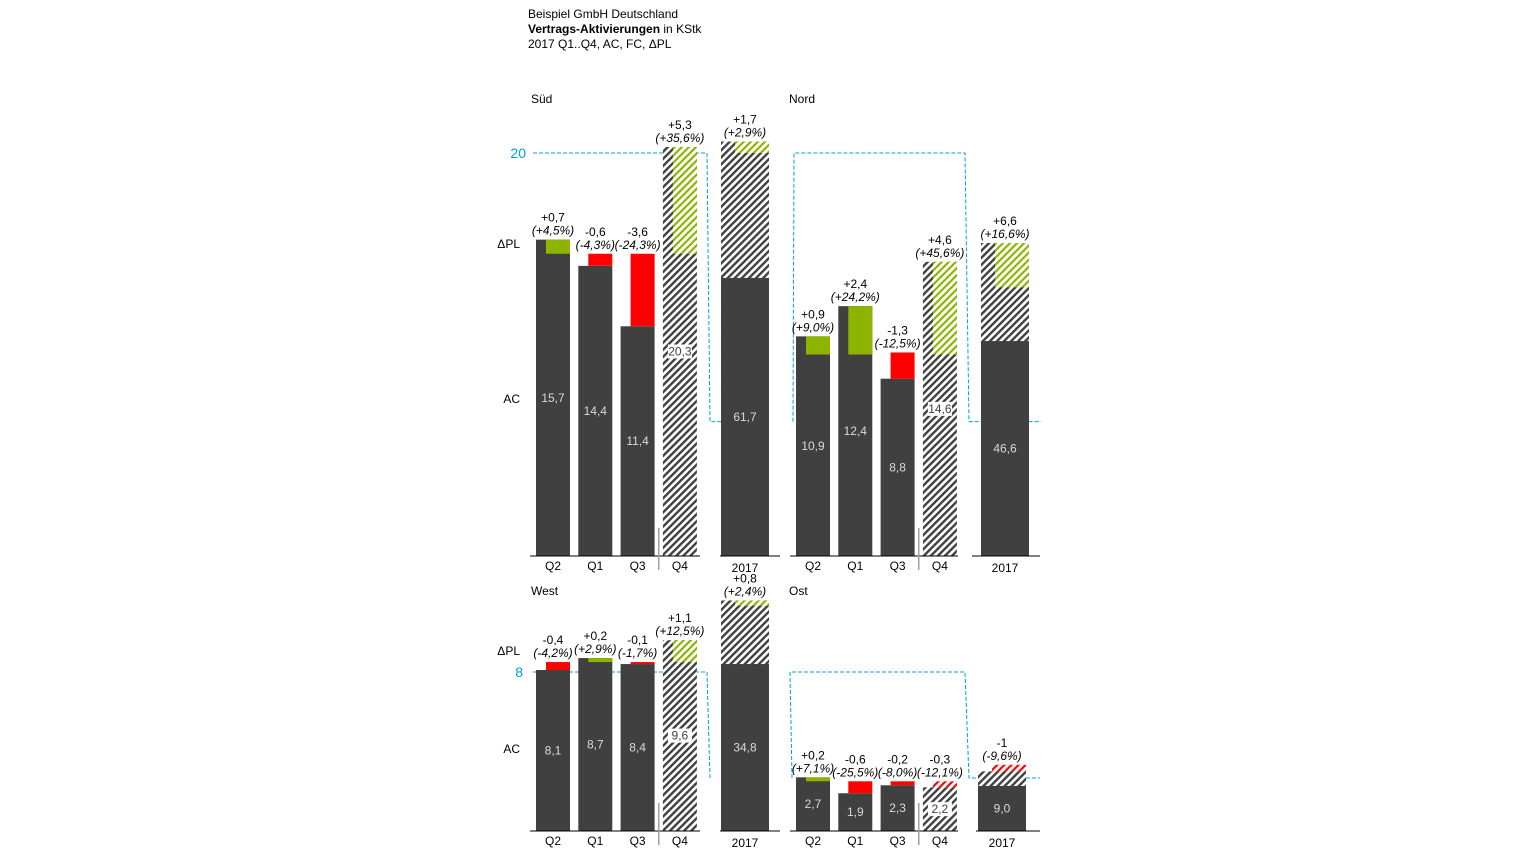 The image size is (1514, 853). Describe the element at coordinates (594, 29) in the screenshot. I see `measure-name: Vertrags-Aktivierungen` at that location.